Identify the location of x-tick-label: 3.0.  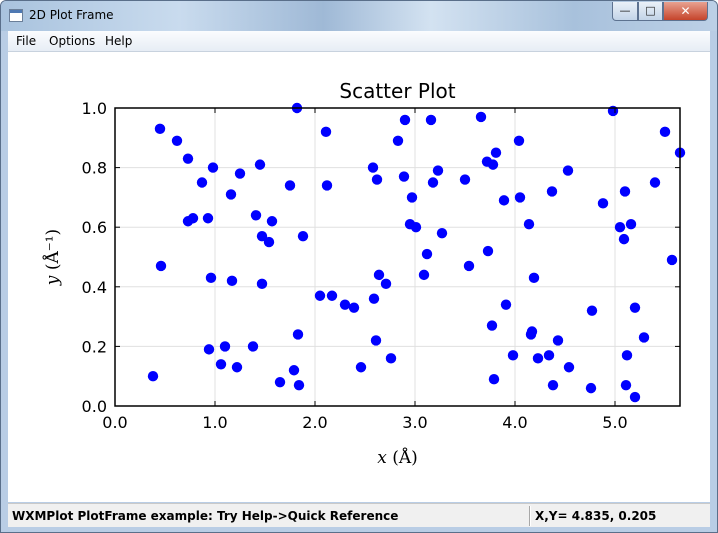
(414, 422).